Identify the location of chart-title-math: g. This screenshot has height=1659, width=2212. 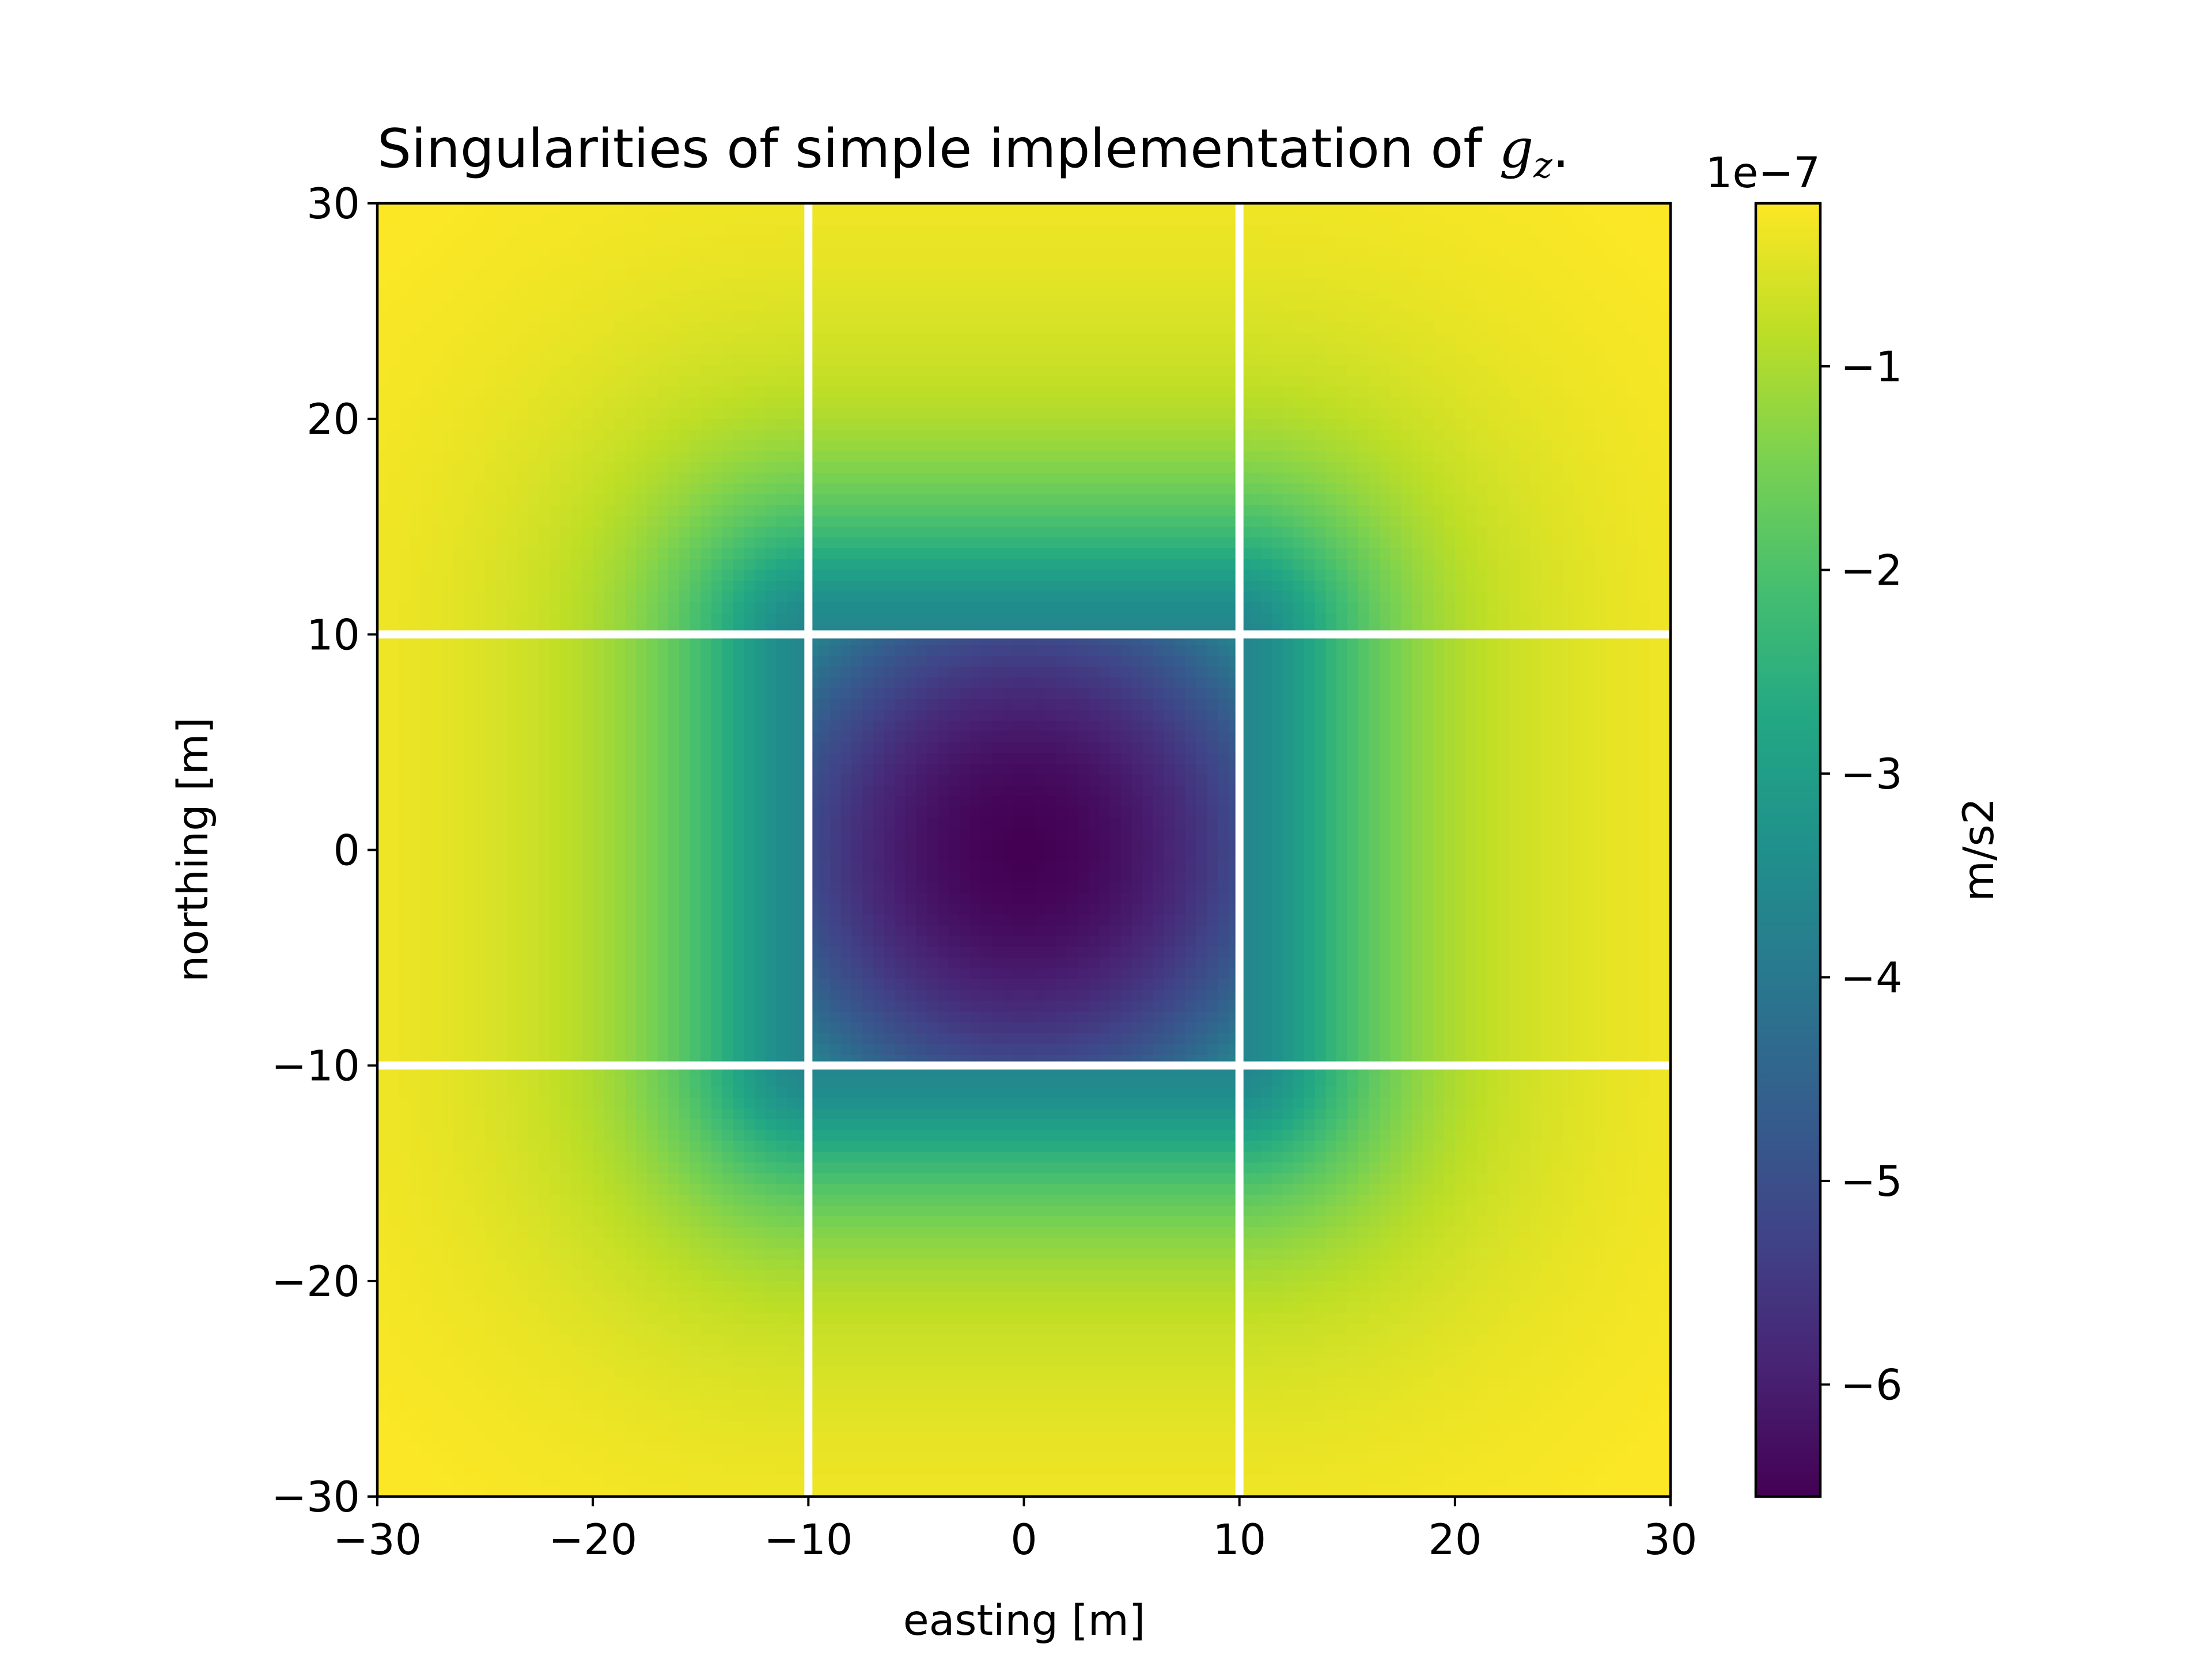
(1516, 149).